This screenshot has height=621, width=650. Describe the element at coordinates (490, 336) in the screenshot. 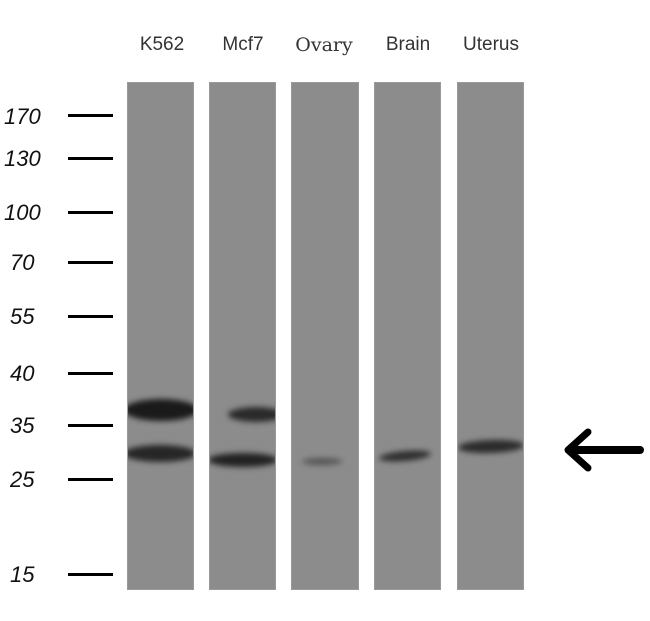

I see `lane-uterus` at that location.